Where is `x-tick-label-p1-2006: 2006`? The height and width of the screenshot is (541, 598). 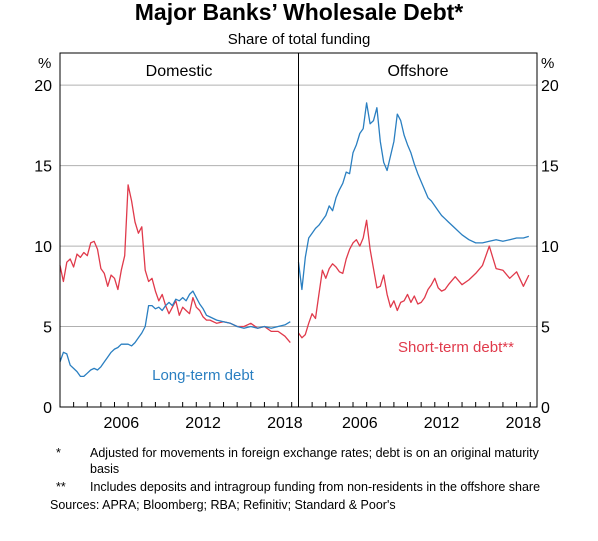 x-tick-label-p1-2006: 2006 is located at coordinates (360, 423).